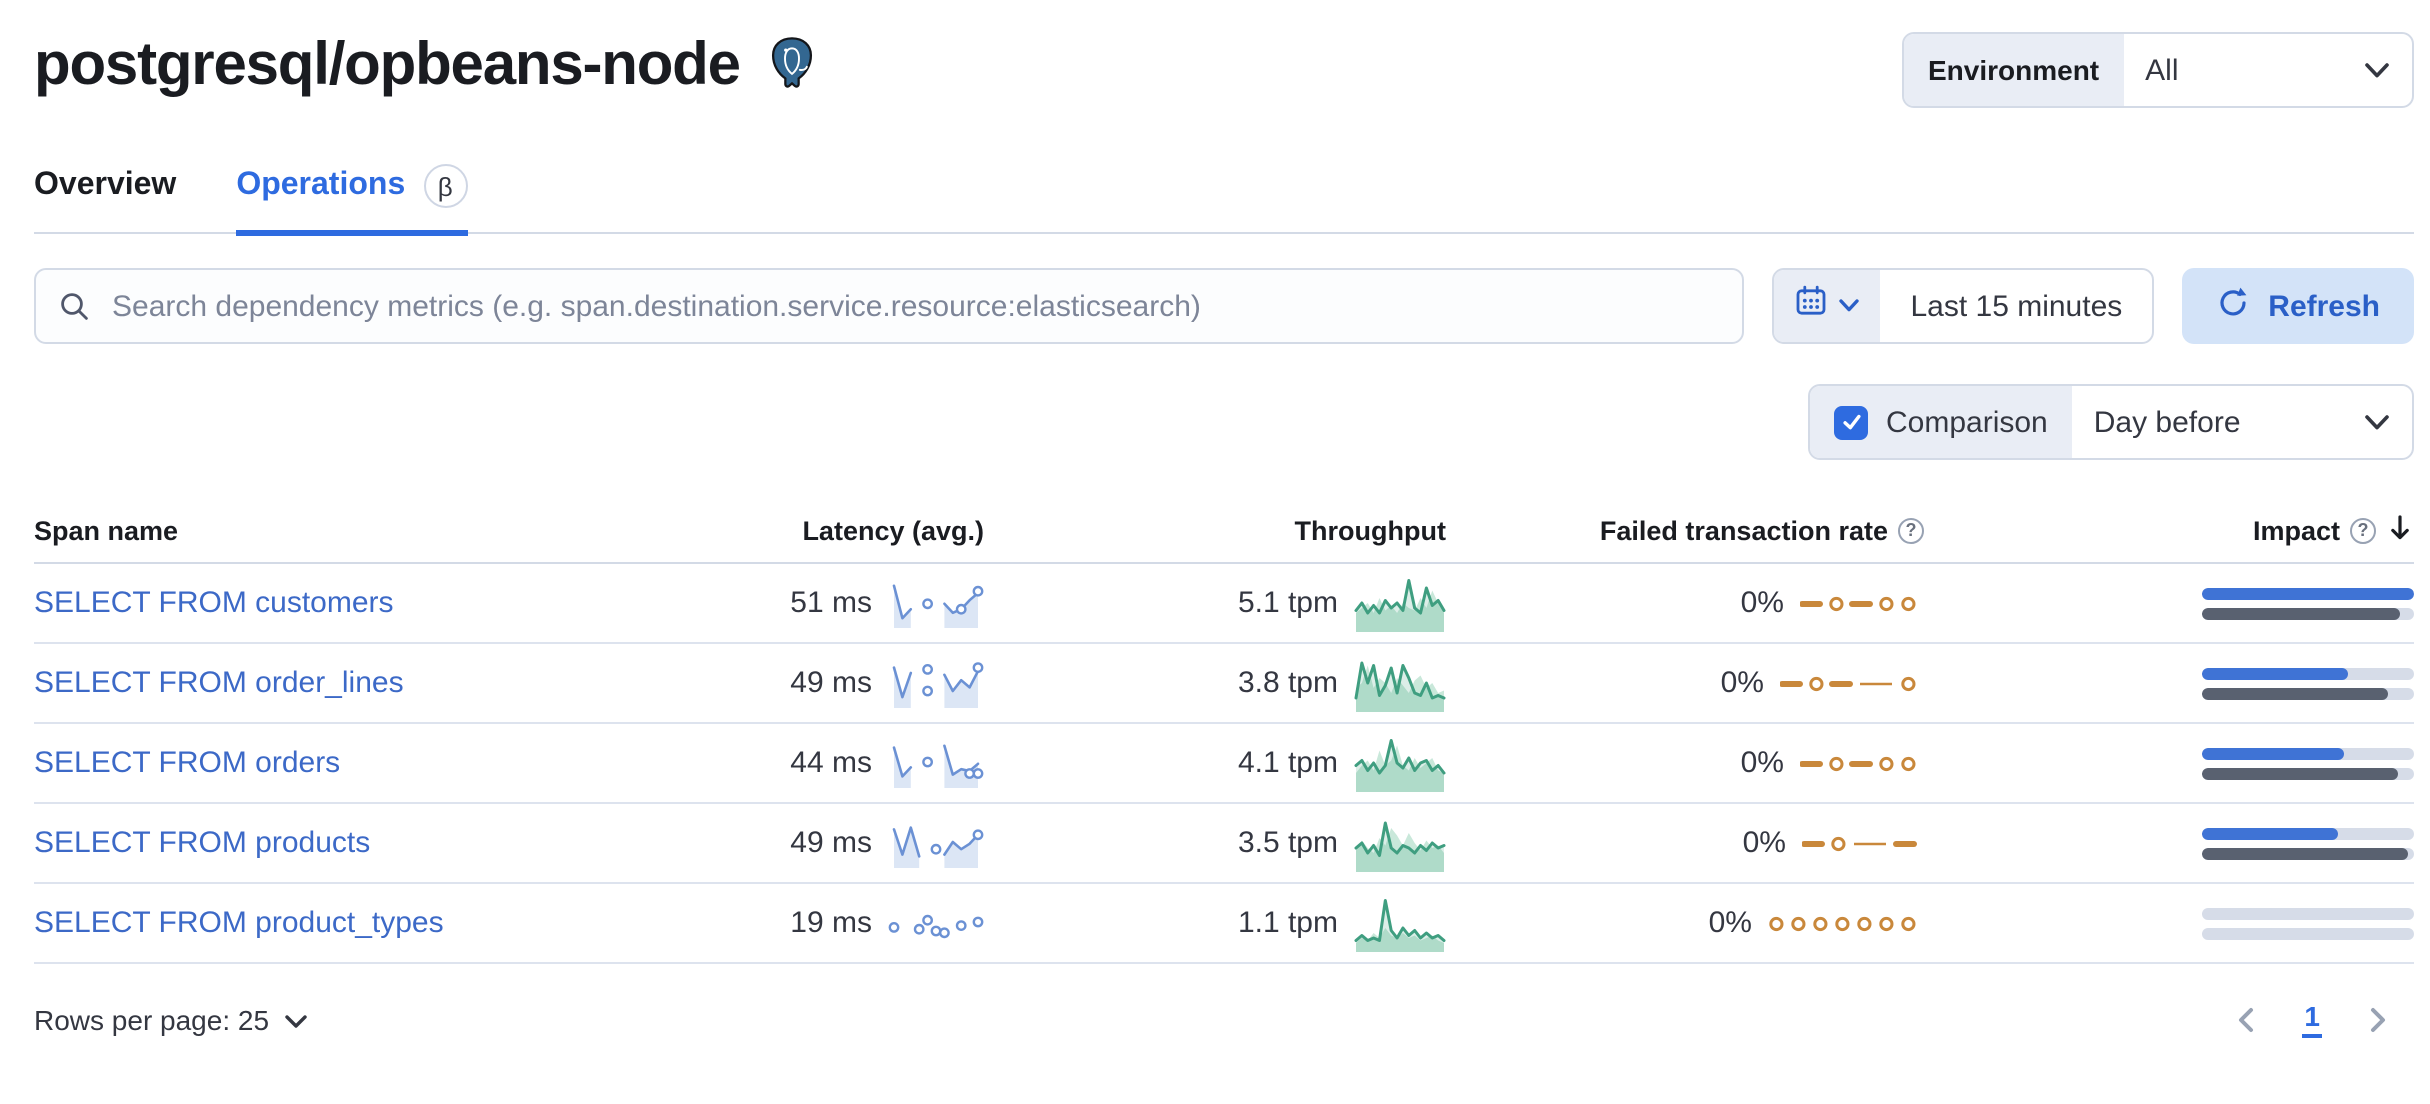  Describe the element at coordinates (1215, 923) in the screenshot. I see `throughput-cell: 1.1 tpm` at that location.